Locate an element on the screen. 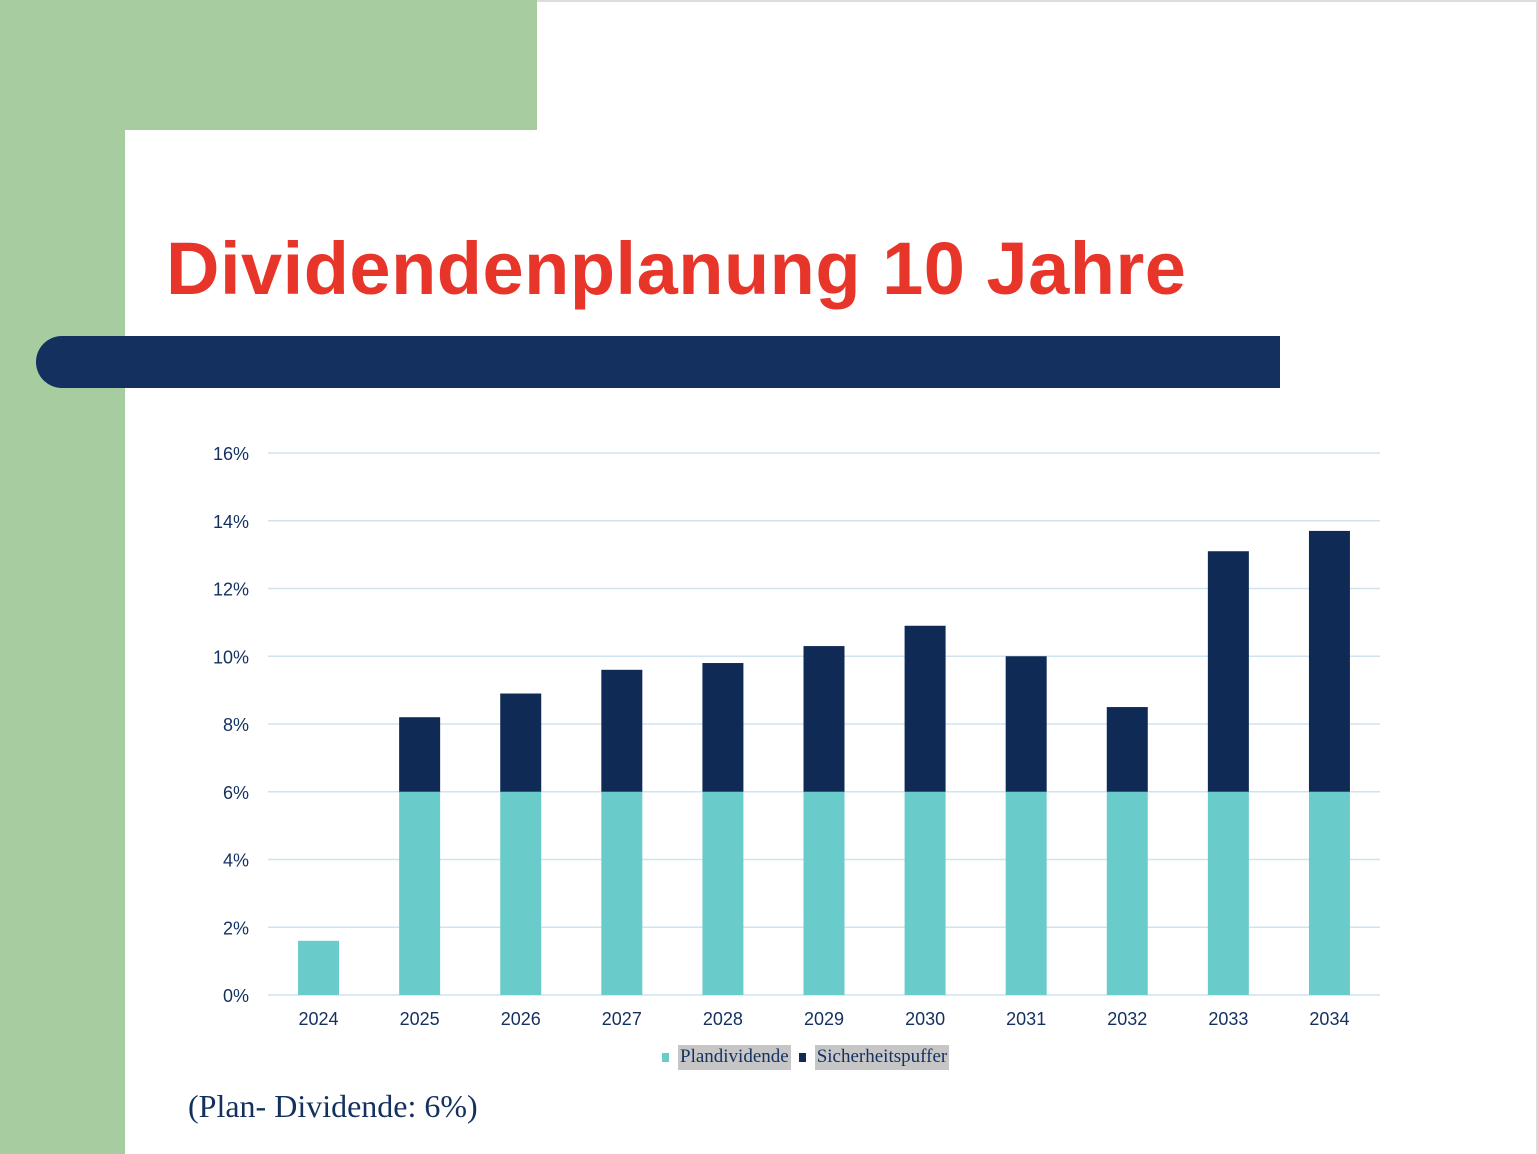  x-tick-label: 2030 is located at coordinates (925, 1019).